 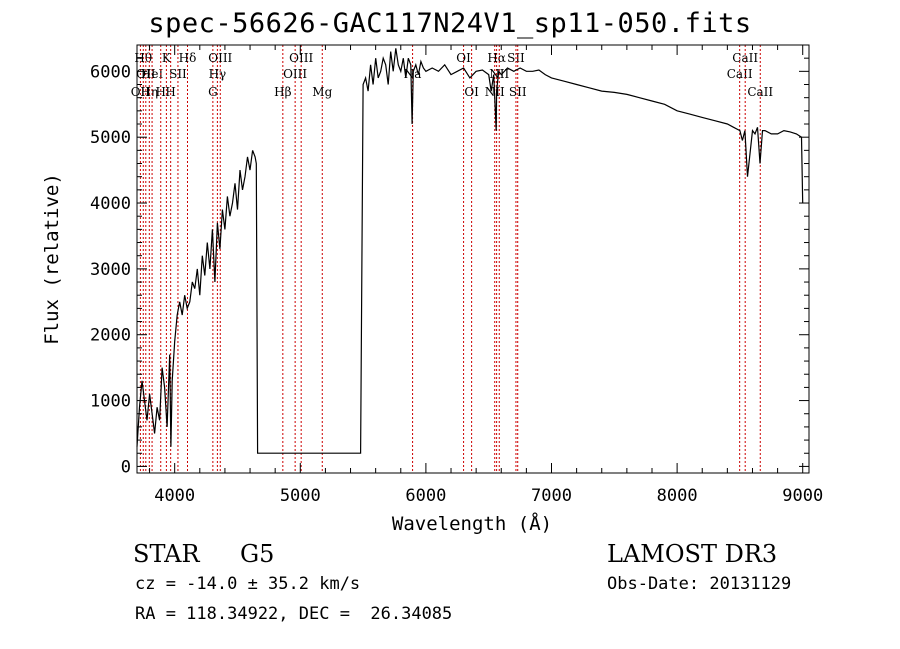 I want to click on survey-label: LAMOST DR3, so click(x=692, y=554).